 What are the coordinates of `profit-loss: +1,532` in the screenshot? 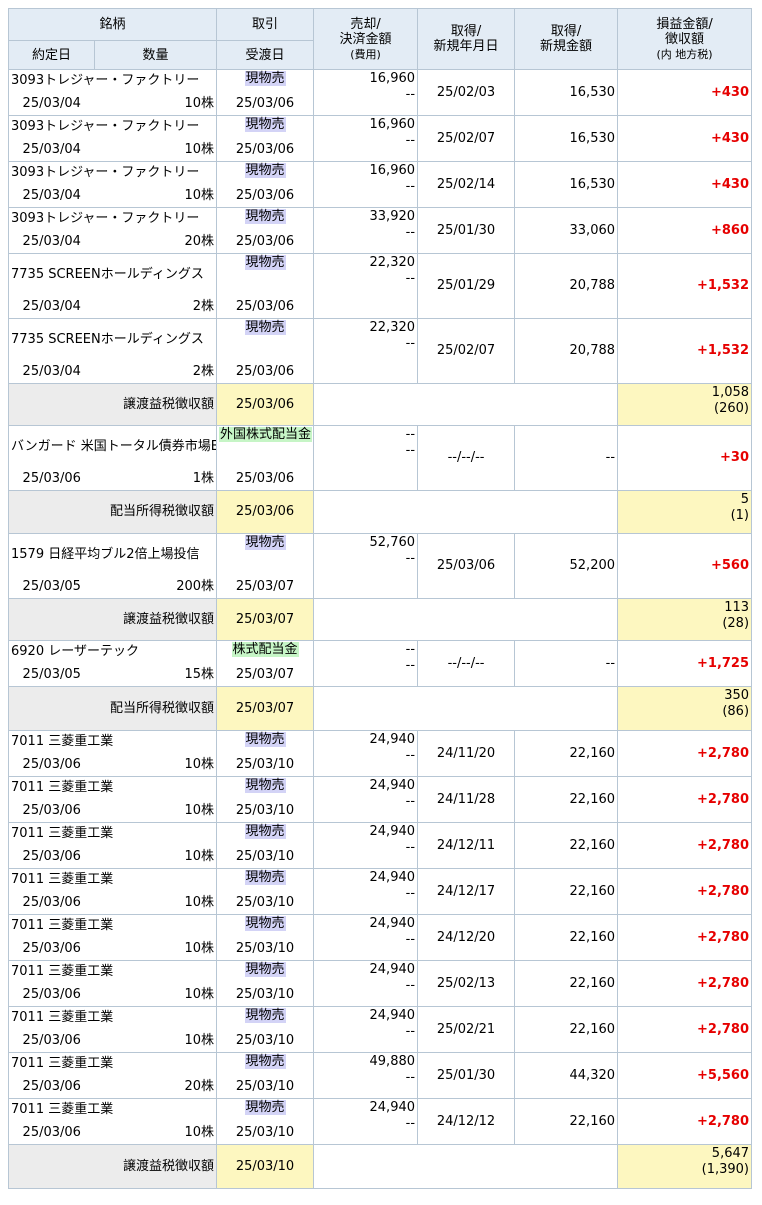 It's located at (685, 351).